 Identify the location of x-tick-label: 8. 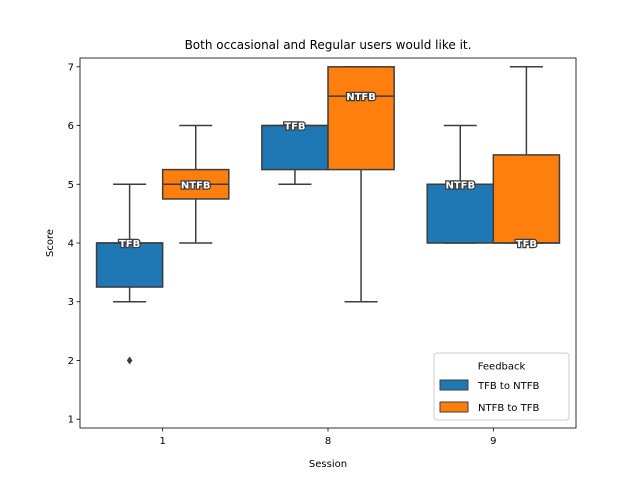
(328, 441).